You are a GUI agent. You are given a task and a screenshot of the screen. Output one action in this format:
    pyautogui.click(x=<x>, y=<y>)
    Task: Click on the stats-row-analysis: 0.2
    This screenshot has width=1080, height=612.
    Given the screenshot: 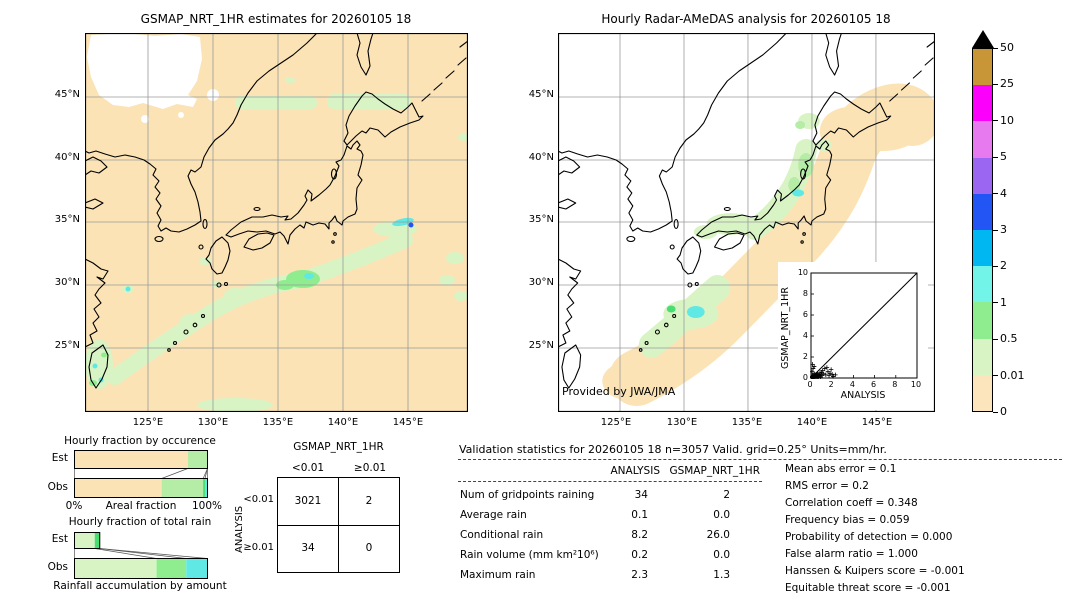 What is the action you would take?
    pyautogui.click(x=639, y=555)
    